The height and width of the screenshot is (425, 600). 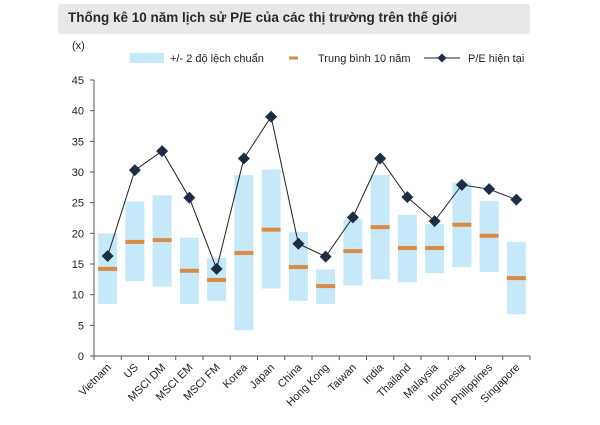 What do you see at coordinates (435, 248) in the screenshot?
I see `mean-marker-malaysia` at bounding box center [435, 248].